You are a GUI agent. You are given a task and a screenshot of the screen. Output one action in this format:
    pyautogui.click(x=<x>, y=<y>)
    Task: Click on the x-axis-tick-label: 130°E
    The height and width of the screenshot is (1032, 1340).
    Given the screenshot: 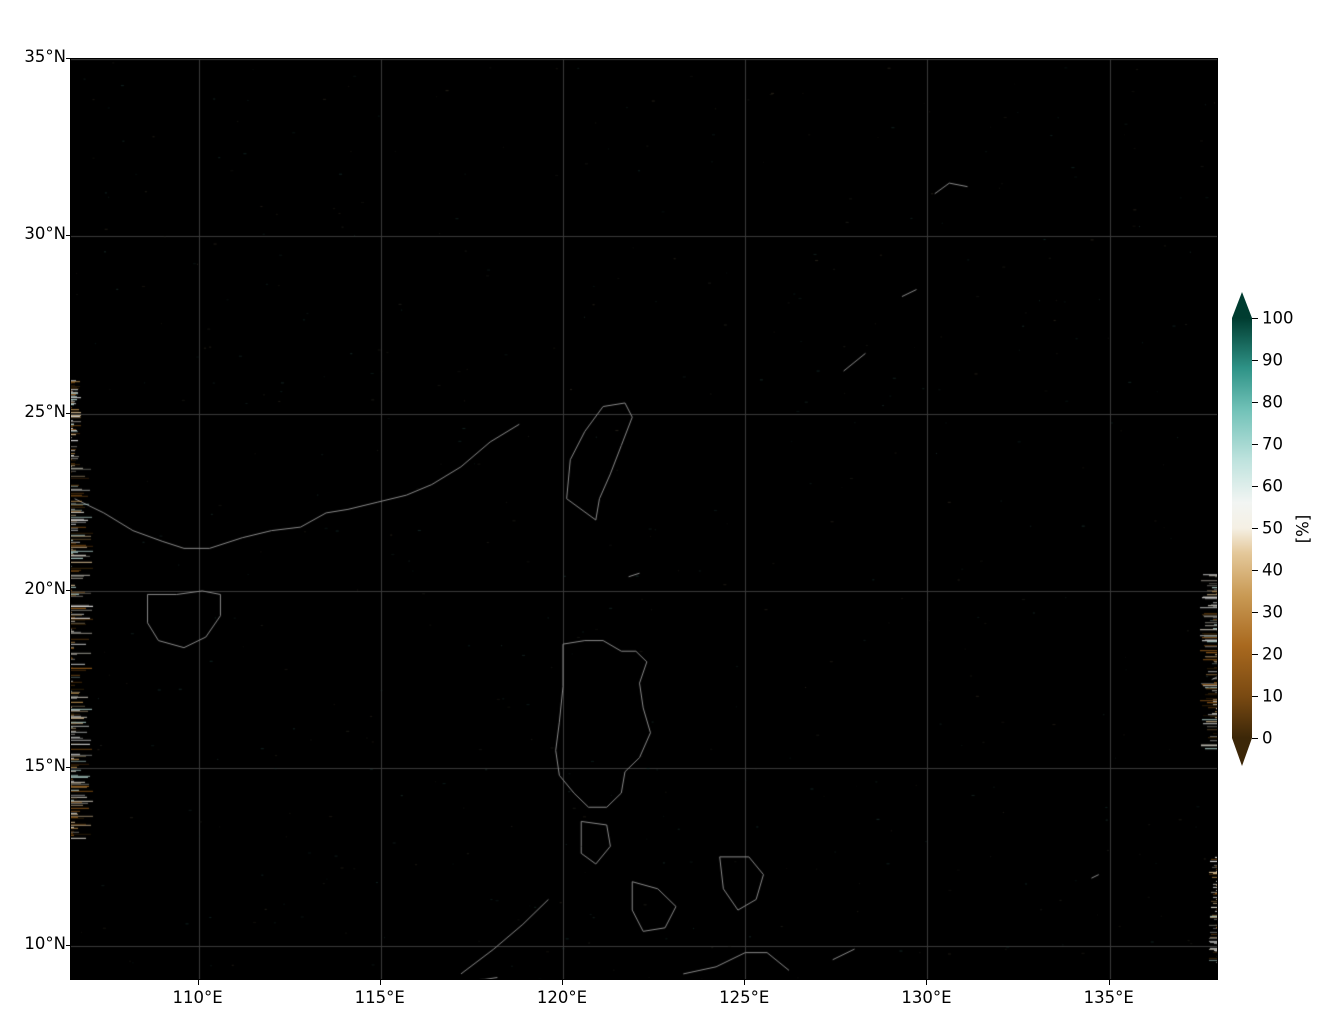 What is the action you would take?
    pyautogui.click(x=926, y=997)
    